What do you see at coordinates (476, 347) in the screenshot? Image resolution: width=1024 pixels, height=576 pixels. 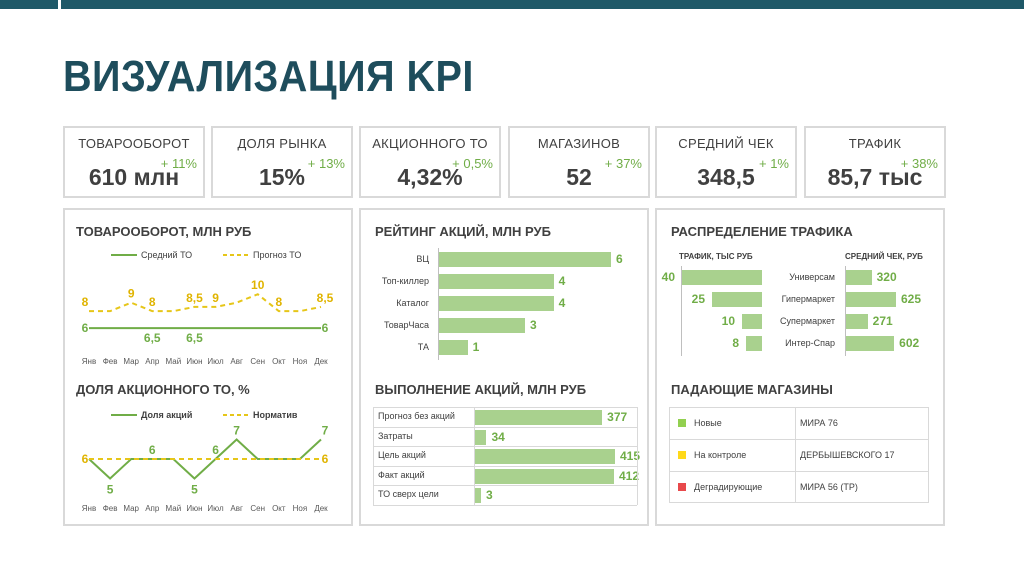 I see `bar-value-label: 1` at bounding box center [476, 347].